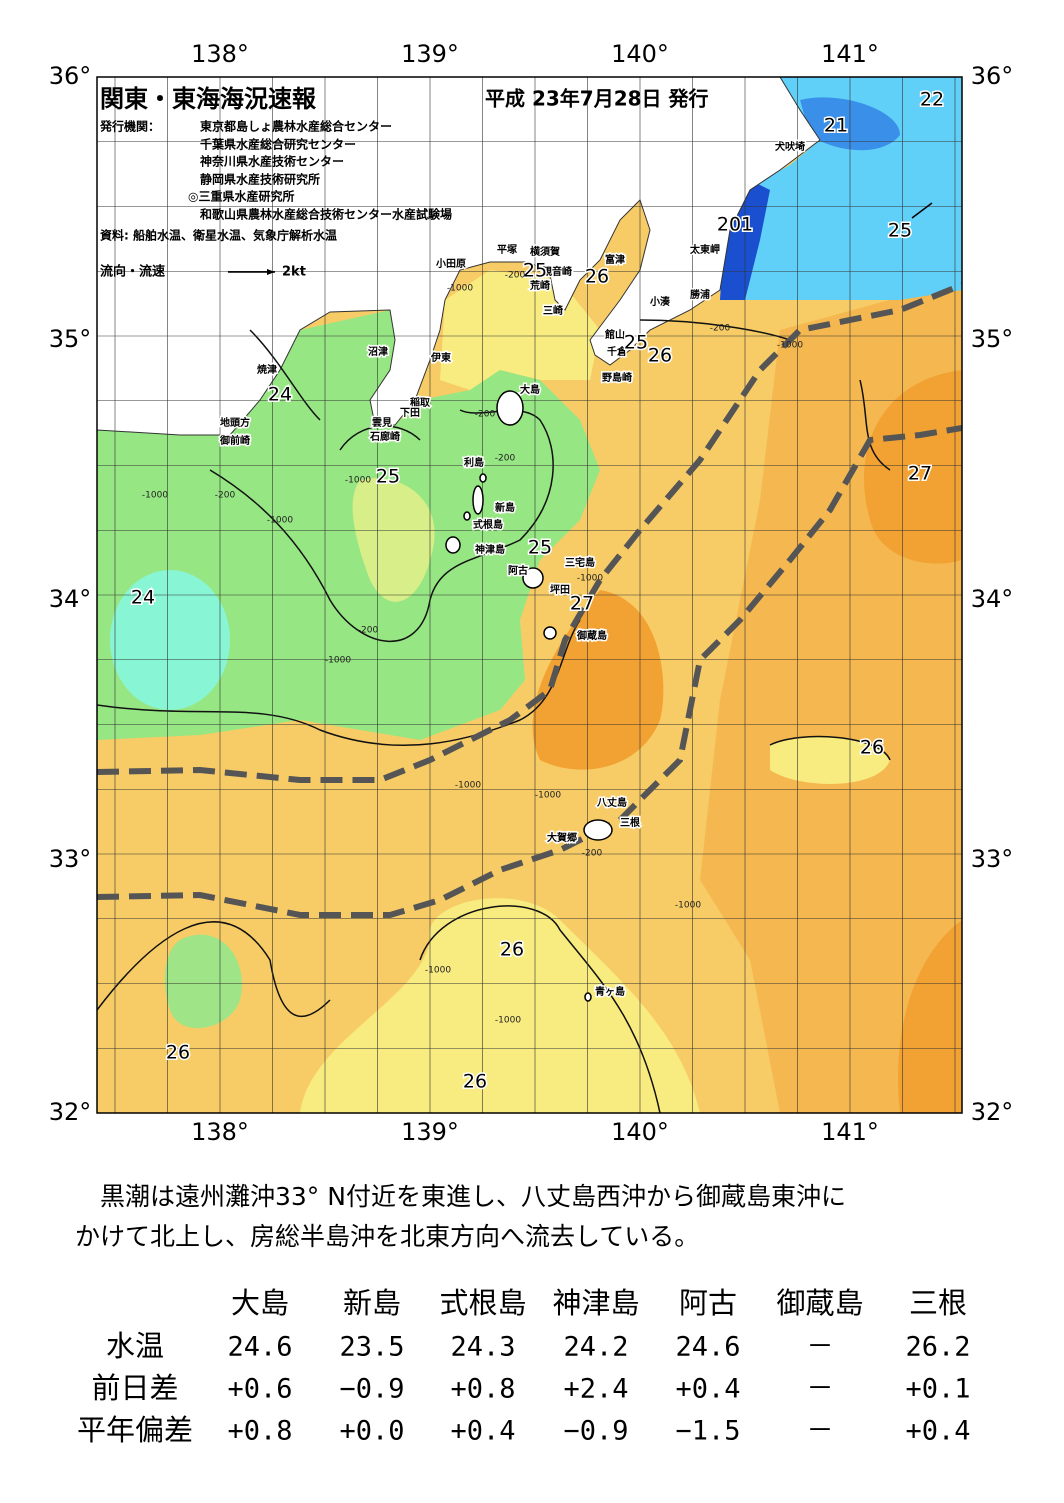 The image size is (1064, 1503). What do you see at coordinates (143, 598) in the screenshot?
I see `isotherm-label: 24` at bounding box center [143, 598].